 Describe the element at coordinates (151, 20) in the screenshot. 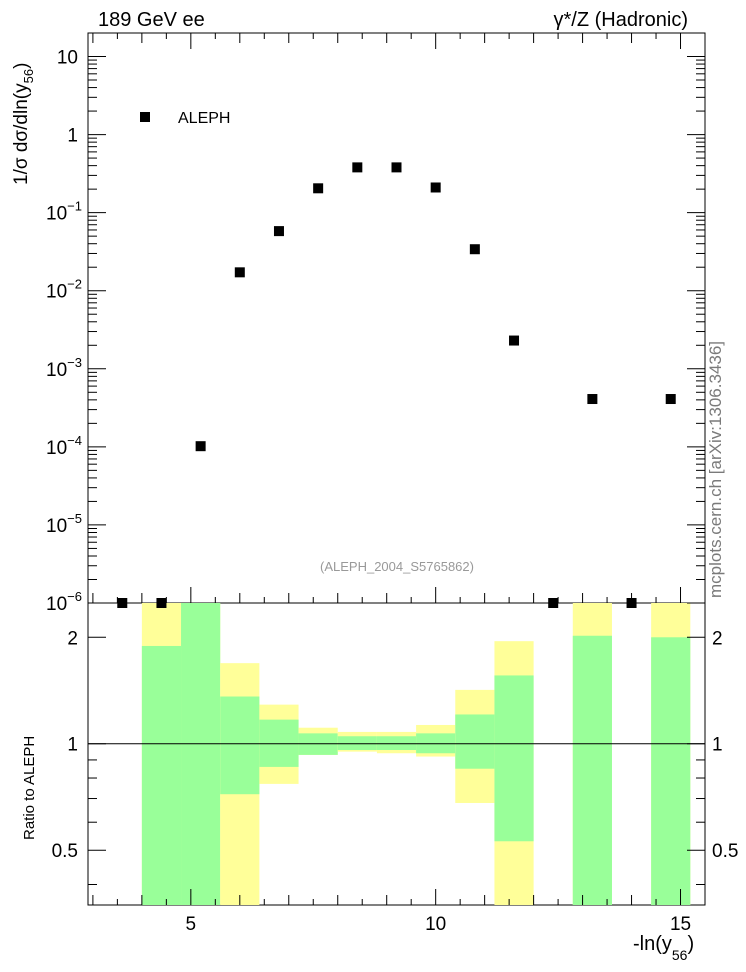

I see `energy-label: 189 GeV ee` at that location.